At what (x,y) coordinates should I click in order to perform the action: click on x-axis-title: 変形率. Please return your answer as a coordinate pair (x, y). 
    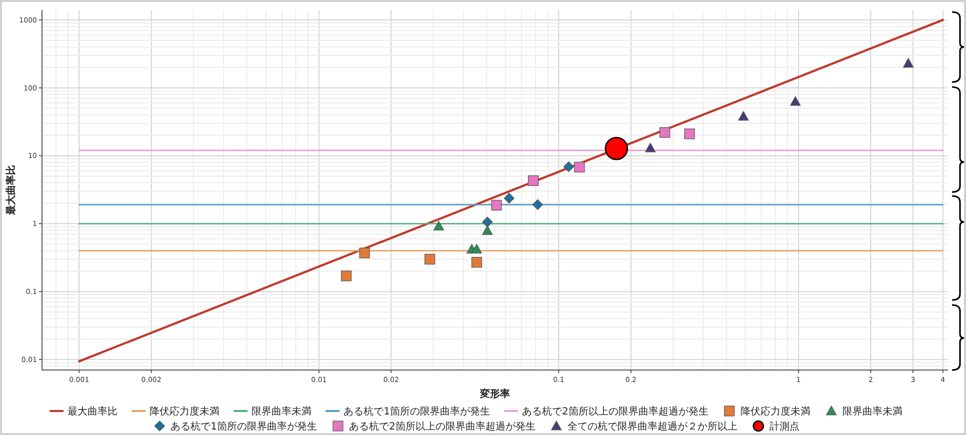
    Looking at the image, I should click on (494, 394).